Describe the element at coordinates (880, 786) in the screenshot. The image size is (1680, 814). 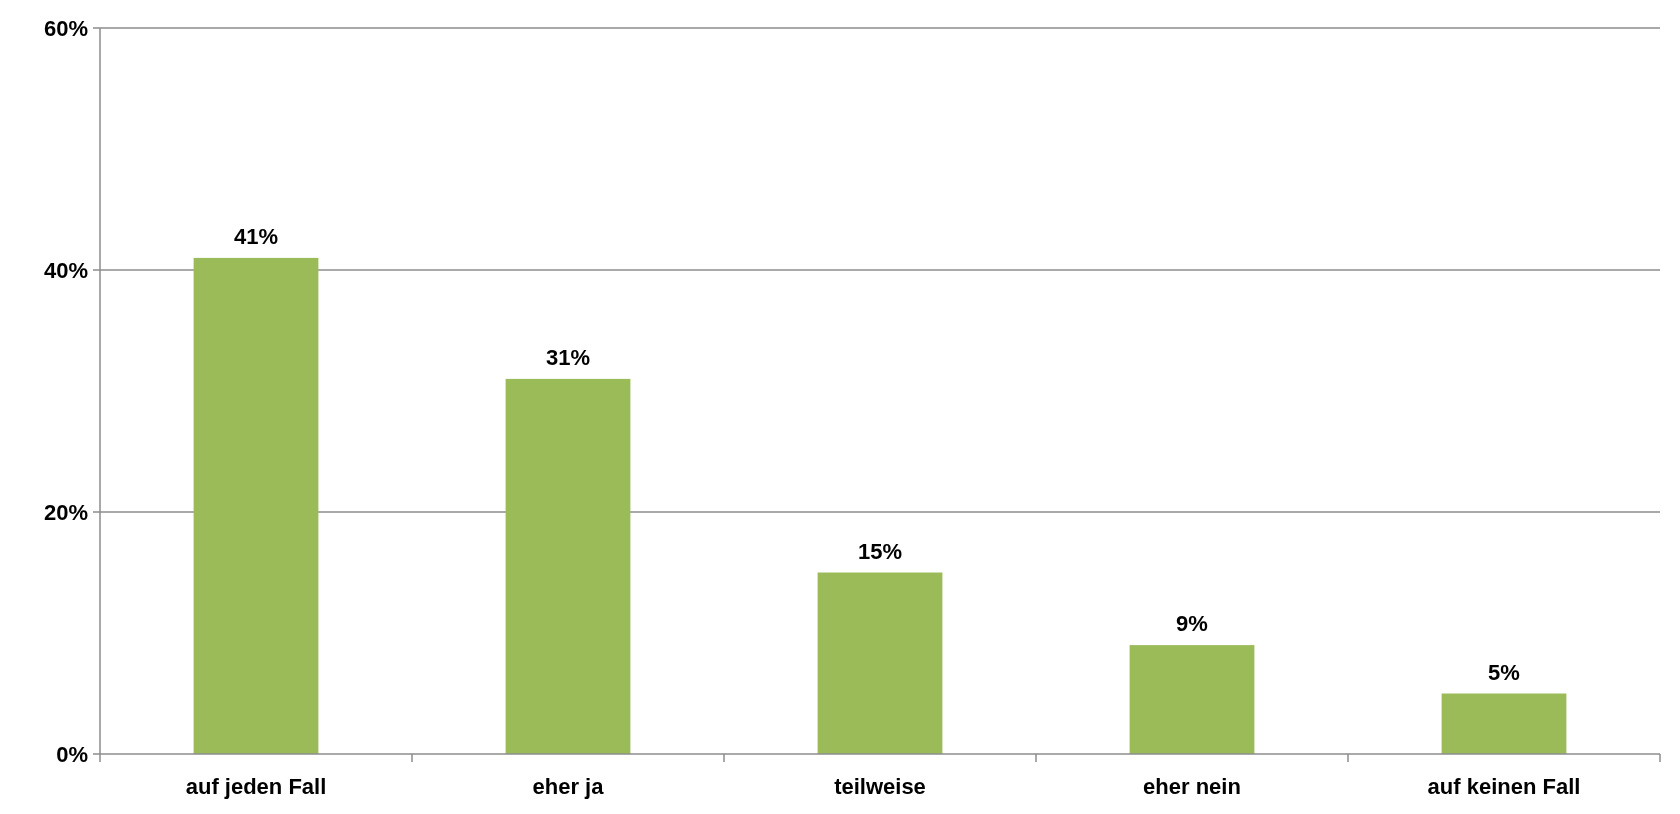
I see `x-tick-label: teilweise` at that location.